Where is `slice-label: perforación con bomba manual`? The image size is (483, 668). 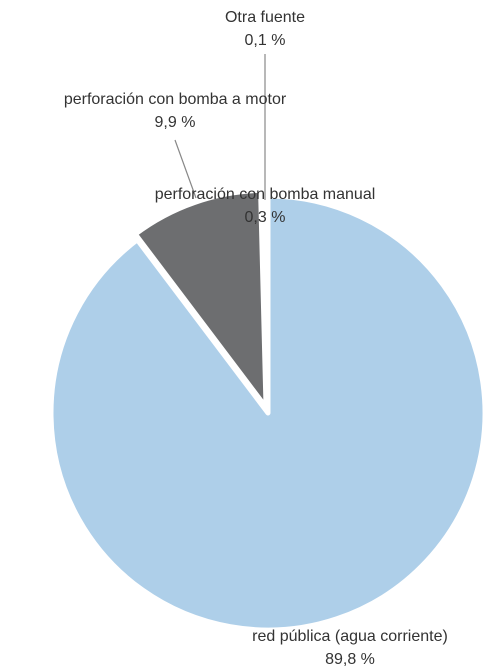
slice-label: perforación con bomba manual is located at coordinates (265, 194).